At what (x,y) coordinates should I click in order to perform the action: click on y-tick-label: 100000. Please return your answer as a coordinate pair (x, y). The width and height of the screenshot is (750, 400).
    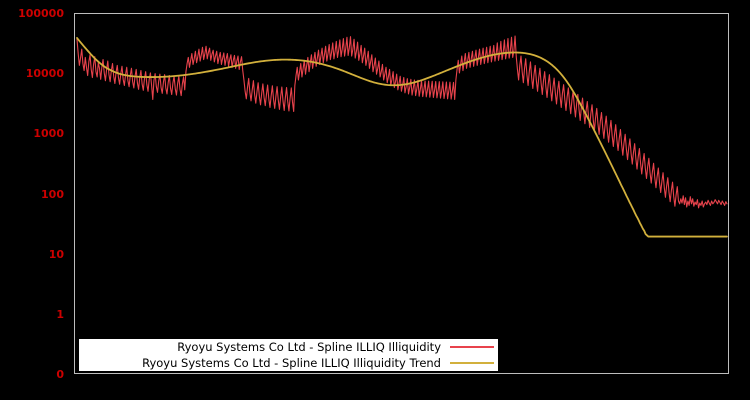
    Looking at the image, I should click on (41, 13).